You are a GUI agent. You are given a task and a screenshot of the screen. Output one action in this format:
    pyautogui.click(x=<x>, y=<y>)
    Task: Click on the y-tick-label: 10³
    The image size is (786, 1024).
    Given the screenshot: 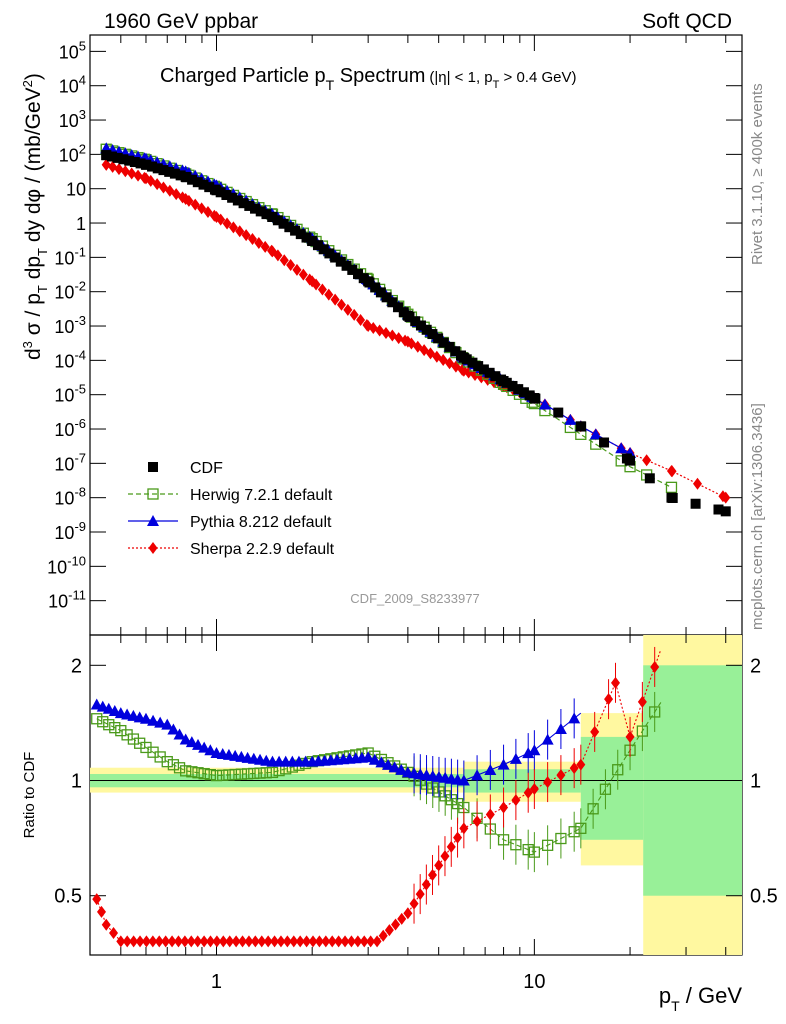 What is the action you would take?
    pyautogui.click(x=72, y=119)
    